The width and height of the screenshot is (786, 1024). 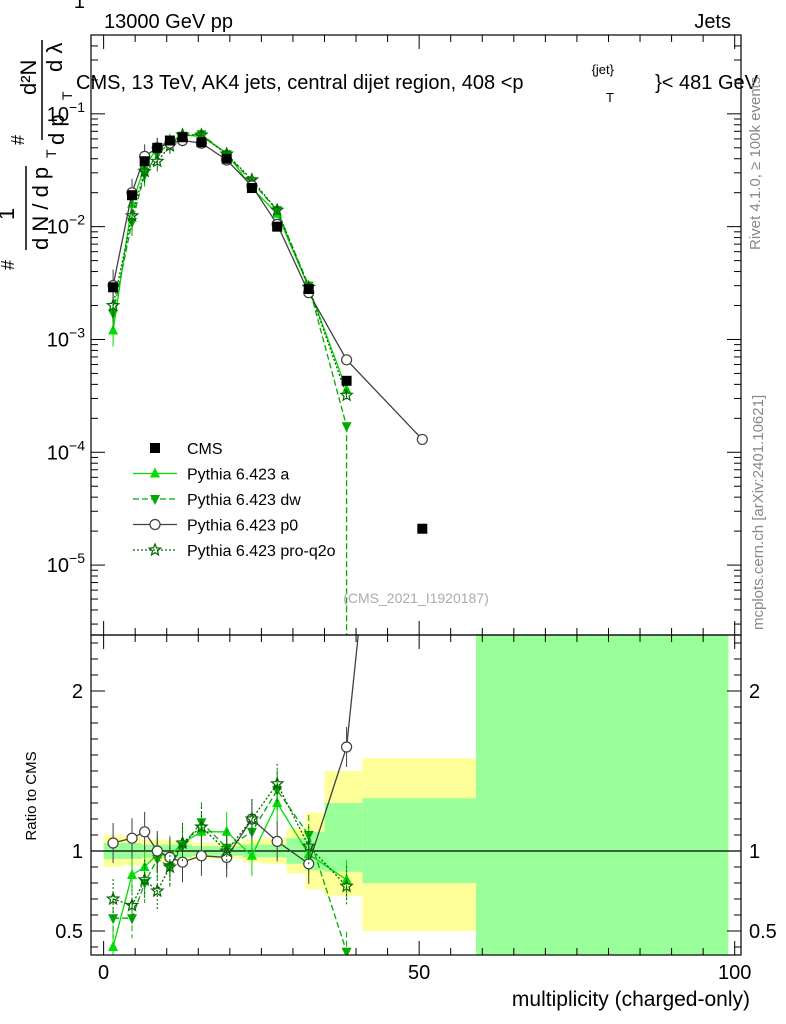 I want to click on legend-label: CMS, so click(x=205, y=449).